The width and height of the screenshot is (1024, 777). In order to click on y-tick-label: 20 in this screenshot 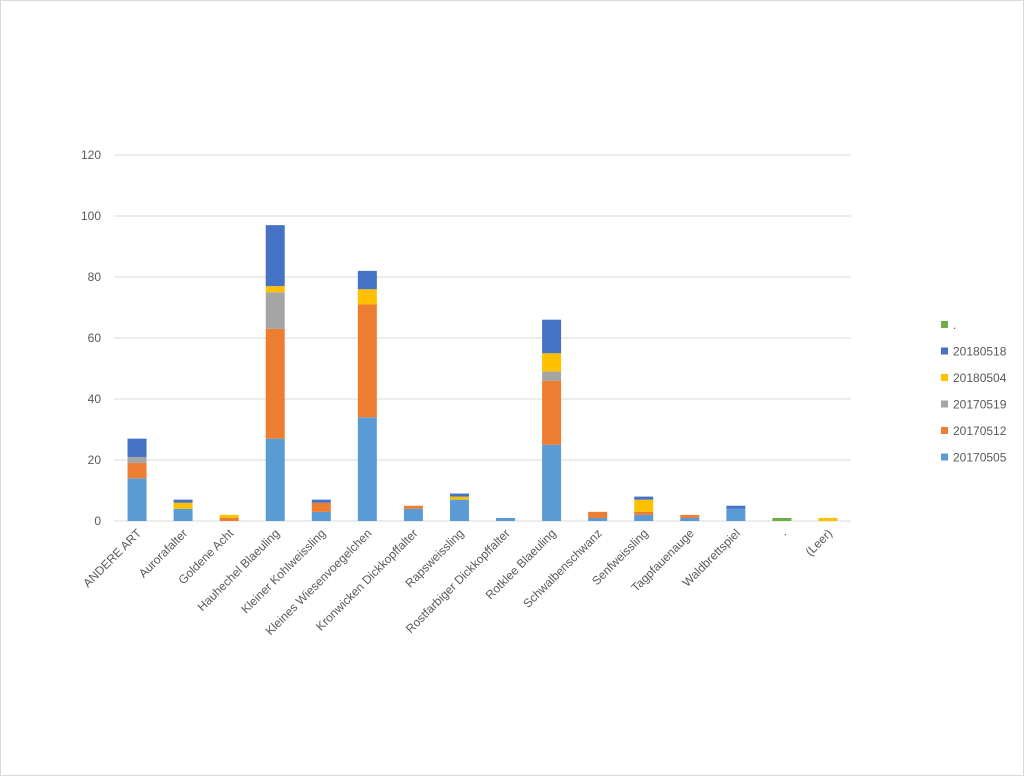, I will do `click(95, 460)`.